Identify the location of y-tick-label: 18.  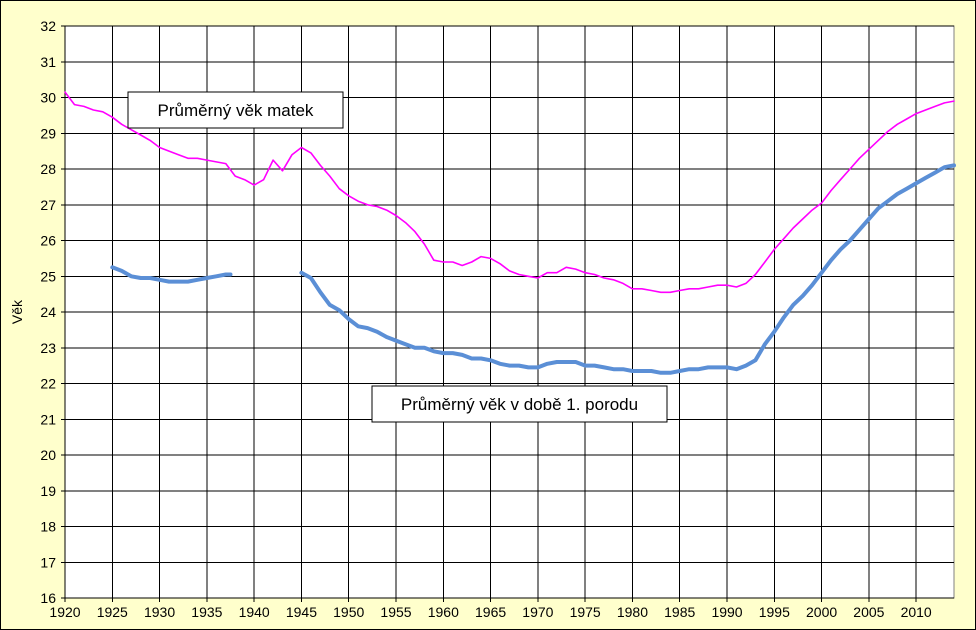
(48, 527).